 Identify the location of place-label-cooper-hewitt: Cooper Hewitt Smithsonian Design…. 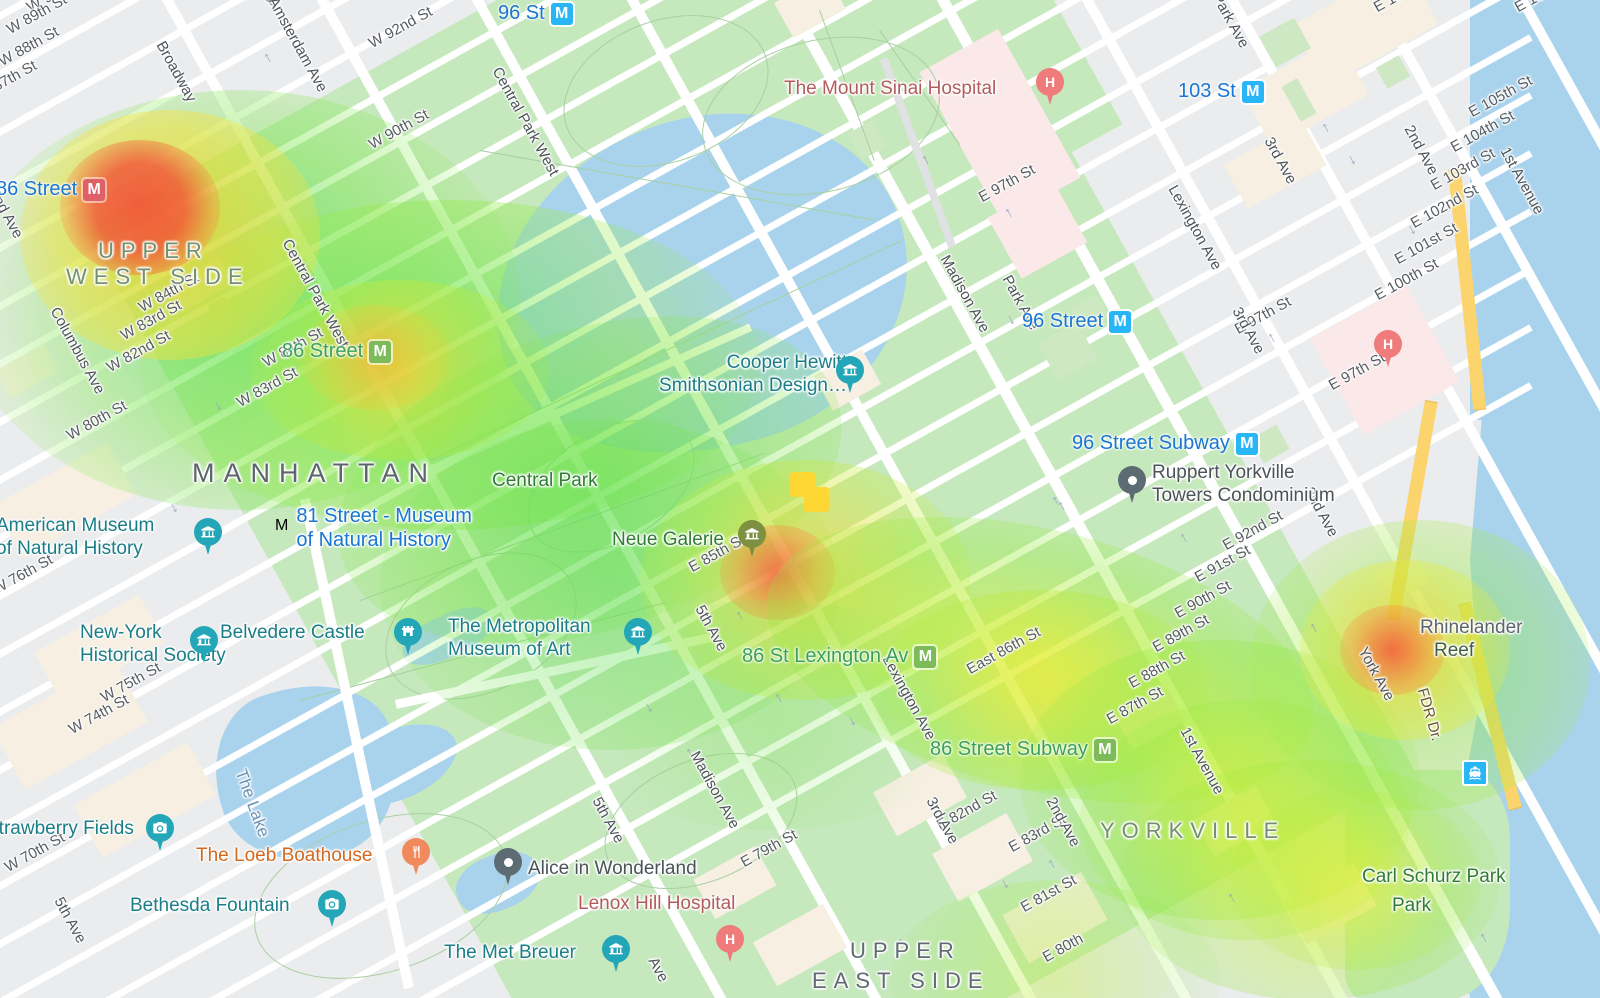
(753, 374).